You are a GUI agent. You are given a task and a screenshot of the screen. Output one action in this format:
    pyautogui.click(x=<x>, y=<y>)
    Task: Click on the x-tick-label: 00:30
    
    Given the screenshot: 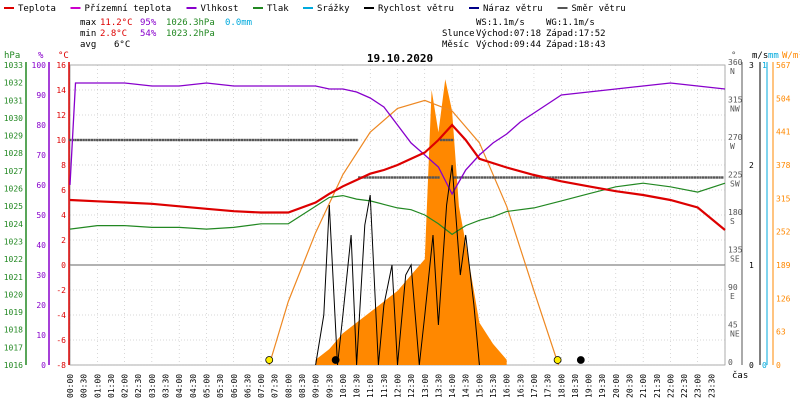 What is the action you would take?
    pyautogui.click(x=84, y=386)
    